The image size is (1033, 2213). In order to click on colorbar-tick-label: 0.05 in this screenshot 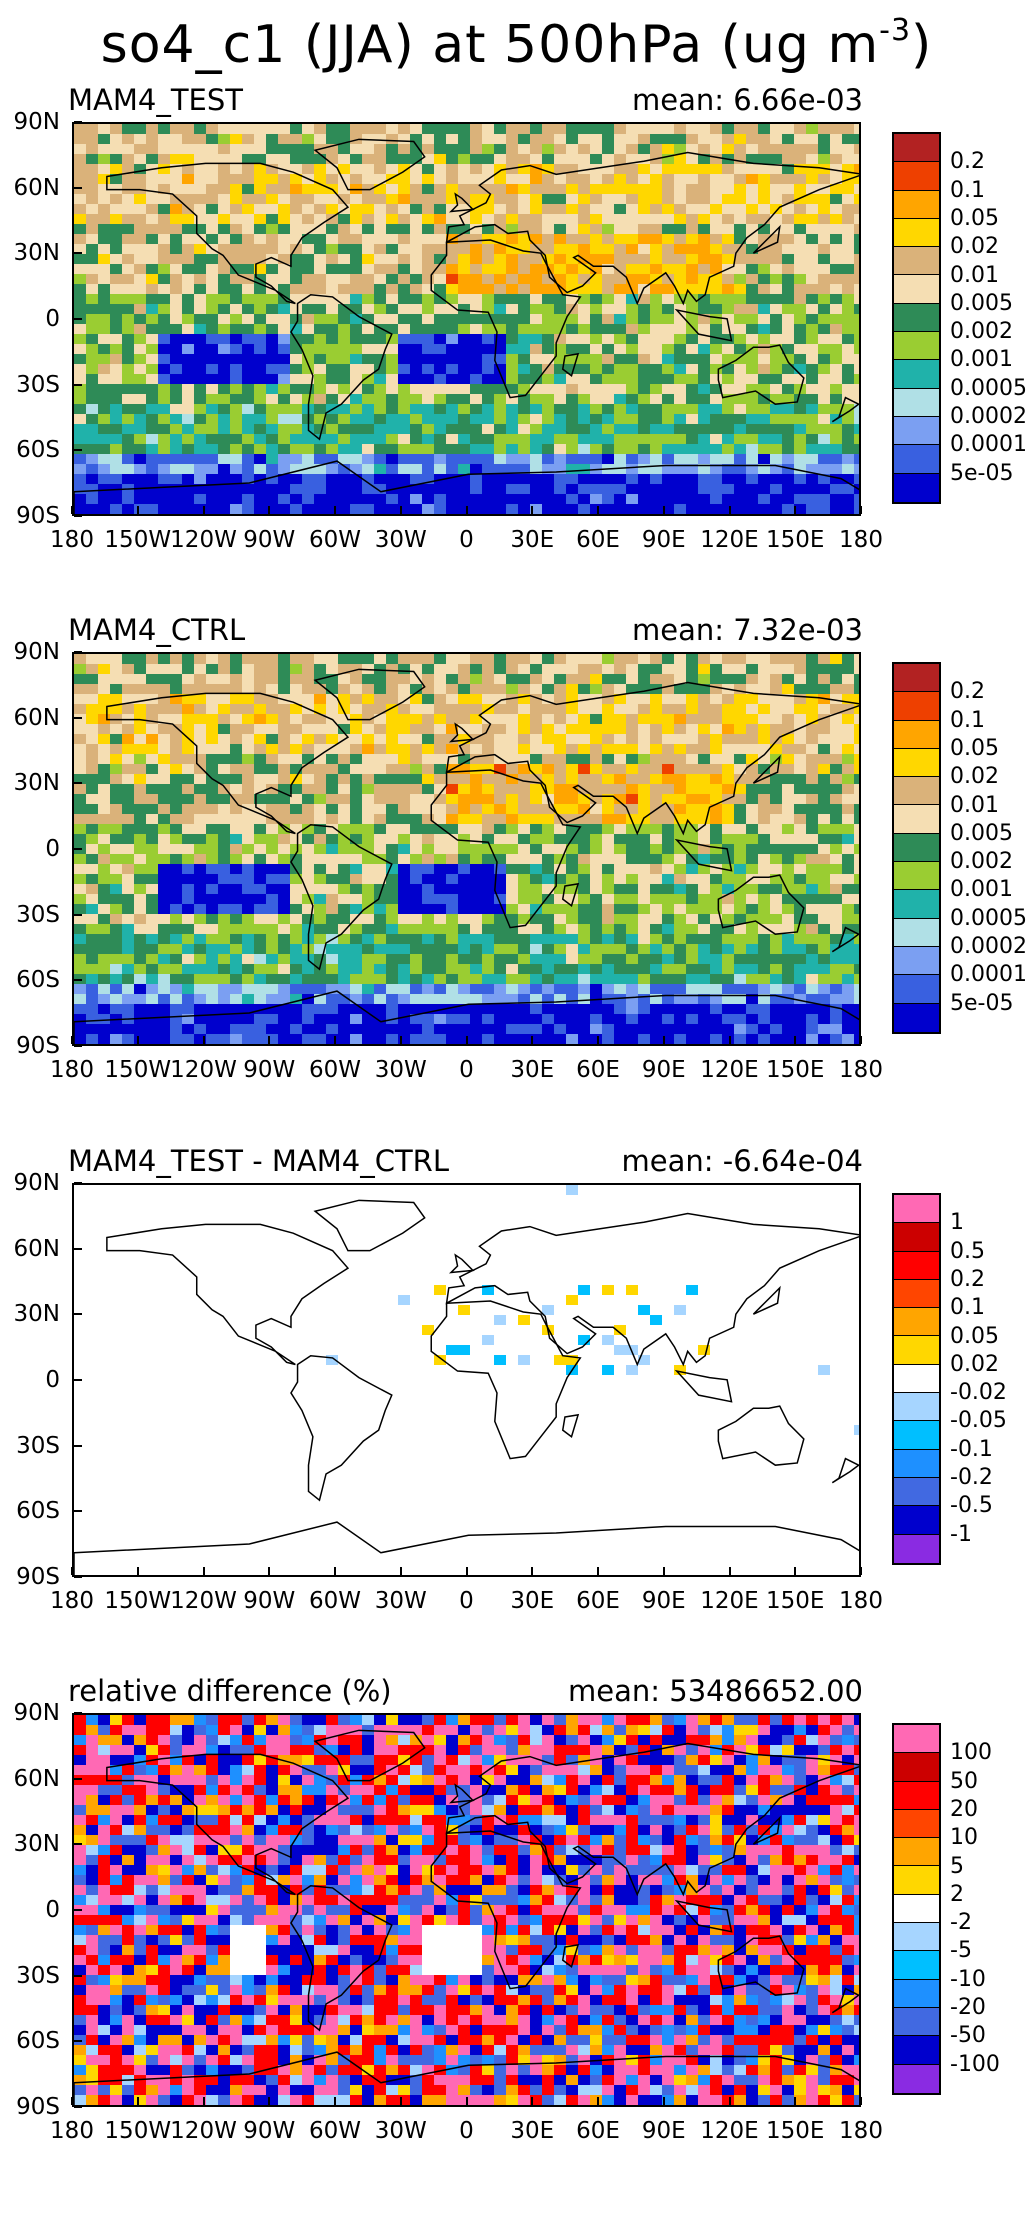, I will do `click(974, 748)`.